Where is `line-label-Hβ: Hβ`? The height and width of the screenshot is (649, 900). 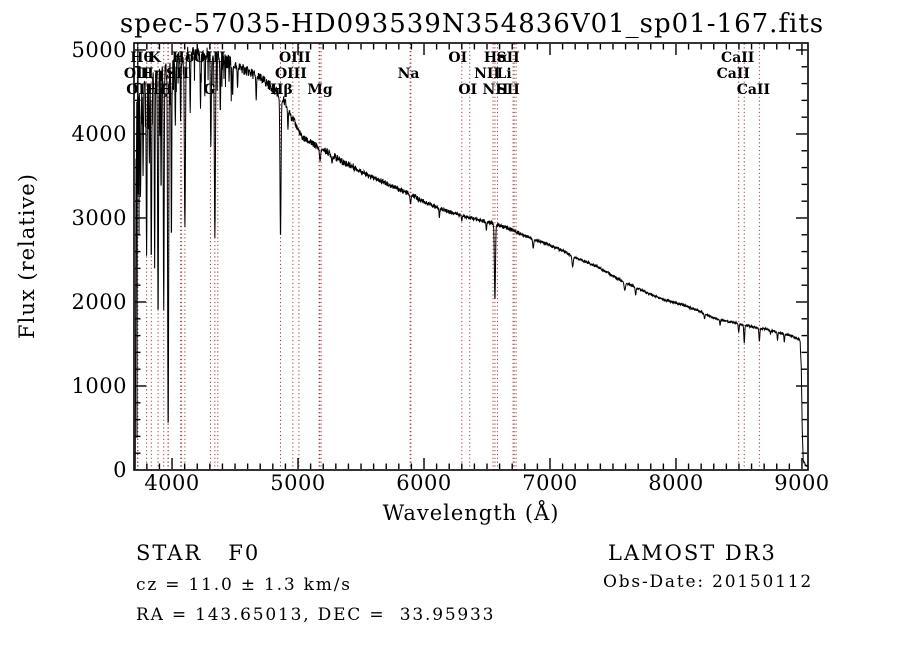
line-label-Hβ: Hβ is located at coordinates (281, 90).